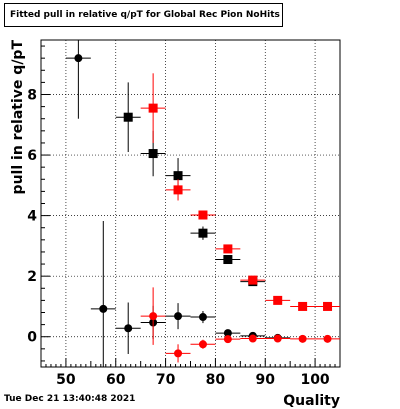  I want to click on y-tick-label: 6, so click(32, 156).